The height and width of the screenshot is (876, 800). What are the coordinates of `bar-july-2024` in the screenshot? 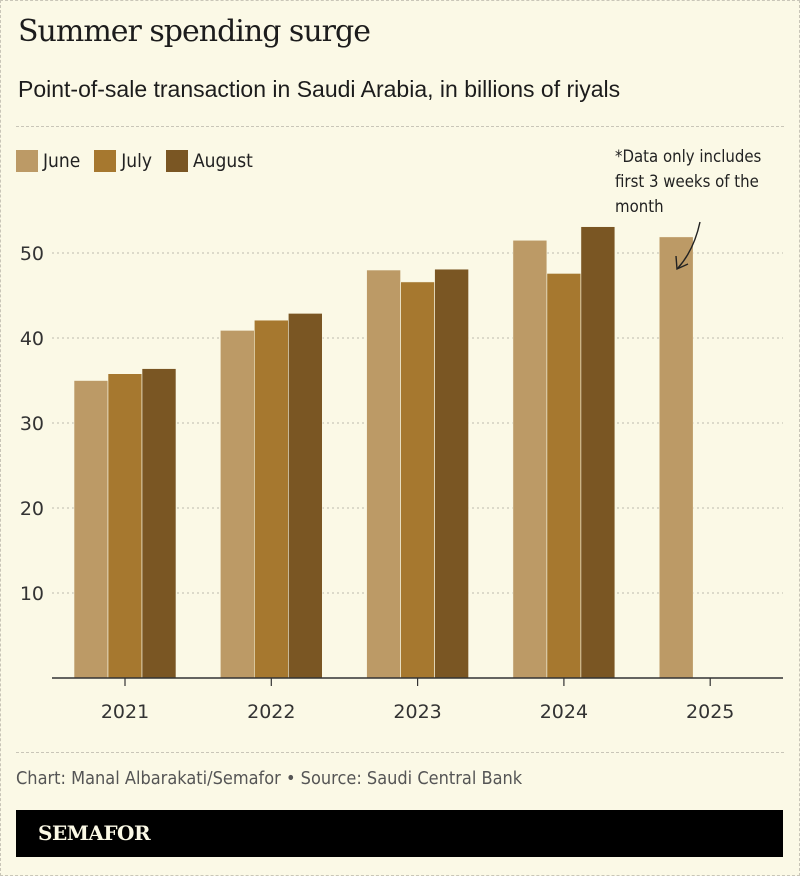 It's located at (564, 476).